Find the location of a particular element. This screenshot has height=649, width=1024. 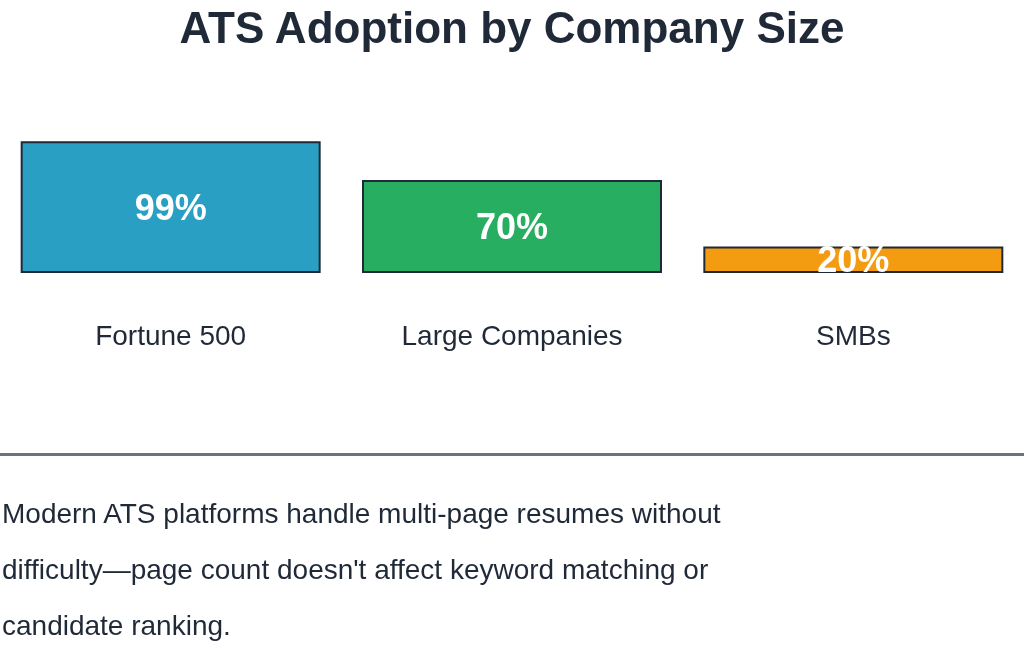

data-label: 70% is located at coordinates (512, 226).